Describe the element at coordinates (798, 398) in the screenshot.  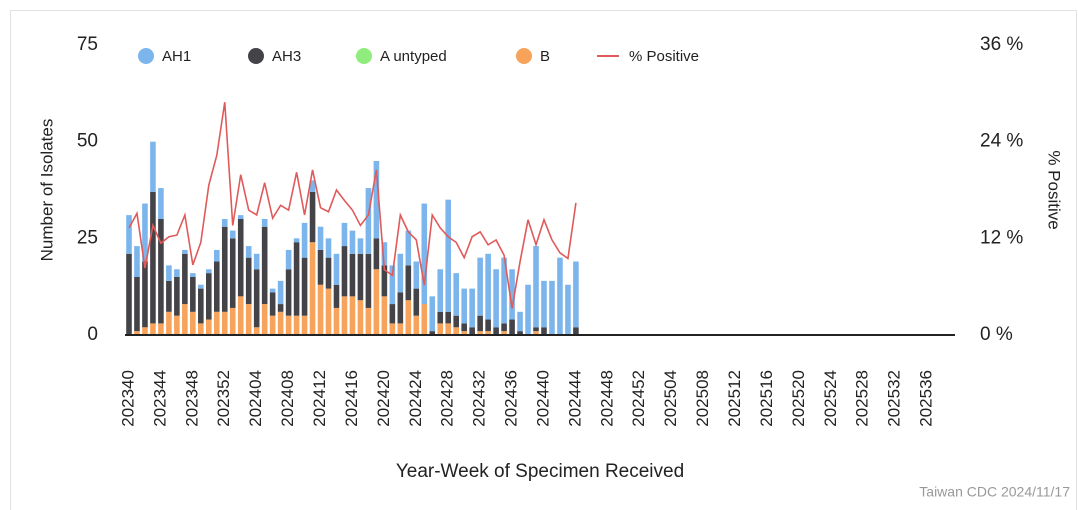
I see `x-tick-label: 202520` at that location.